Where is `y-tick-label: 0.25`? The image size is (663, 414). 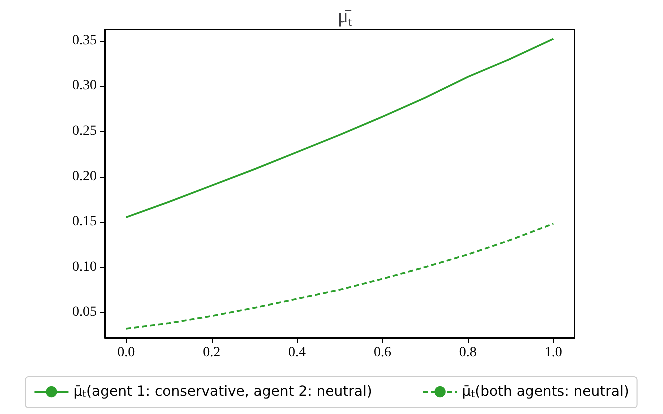
y-tick-label: 0.25 is located at coordinates (84, 131).